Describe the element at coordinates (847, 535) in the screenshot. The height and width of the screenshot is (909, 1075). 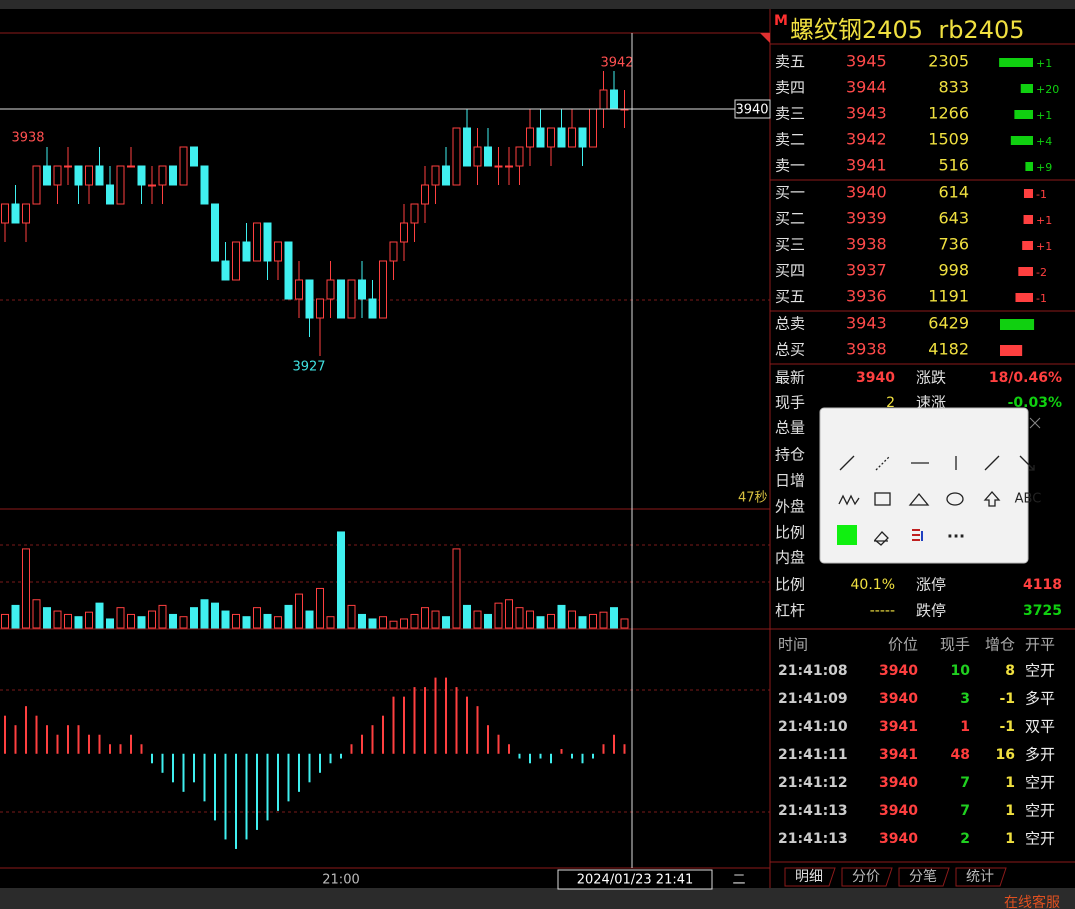
I see `tool-color` at that location.